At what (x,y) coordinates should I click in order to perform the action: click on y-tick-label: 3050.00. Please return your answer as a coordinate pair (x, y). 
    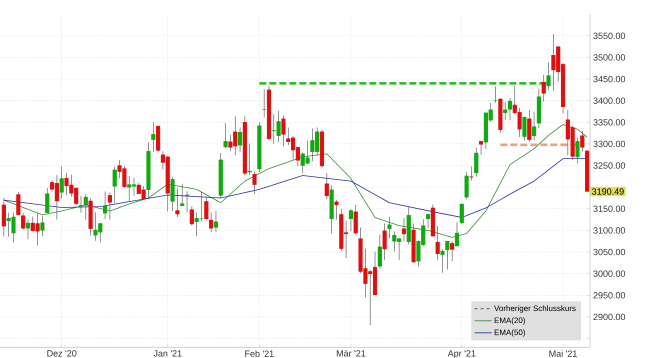
    Looking at the image, I should click on (609, 252).